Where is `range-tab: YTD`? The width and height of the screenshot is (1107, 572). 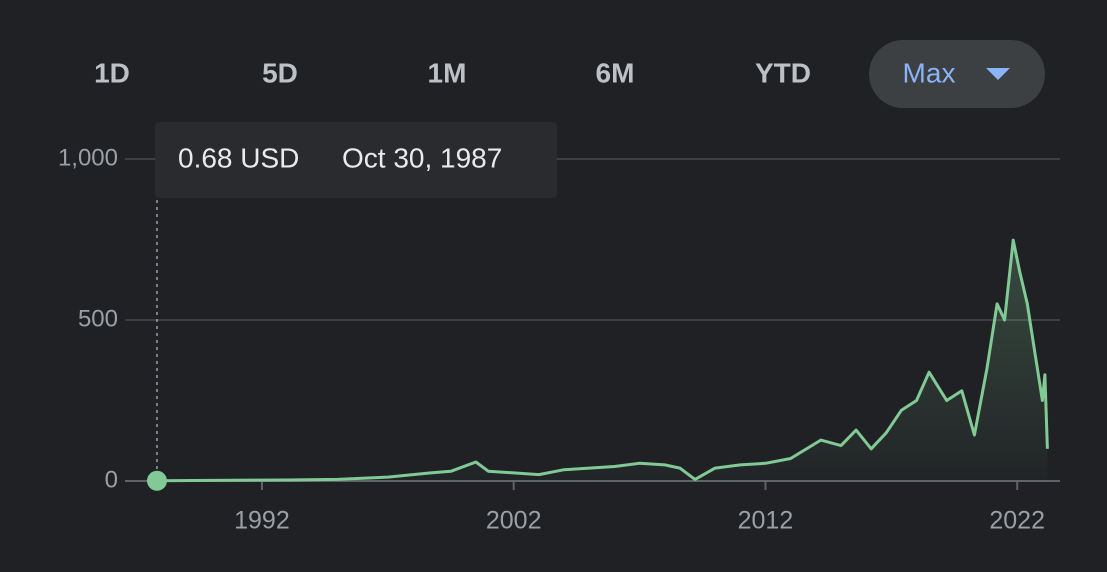
range-tab: YTD is located at coordinates (783, 72).